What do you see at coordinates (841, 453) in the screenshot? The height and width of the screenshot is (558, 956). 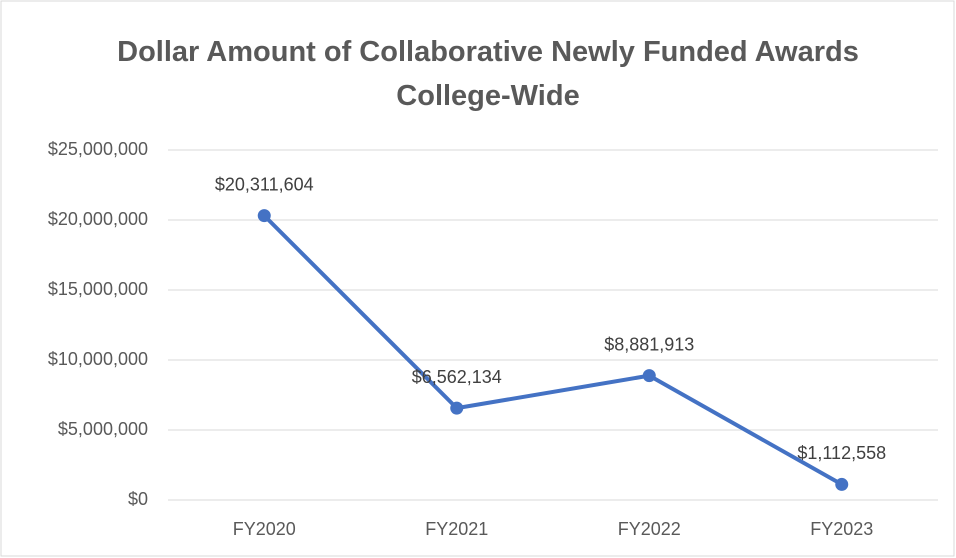 I see `data-label: $1,112,558` at bounding box center [841, 453].